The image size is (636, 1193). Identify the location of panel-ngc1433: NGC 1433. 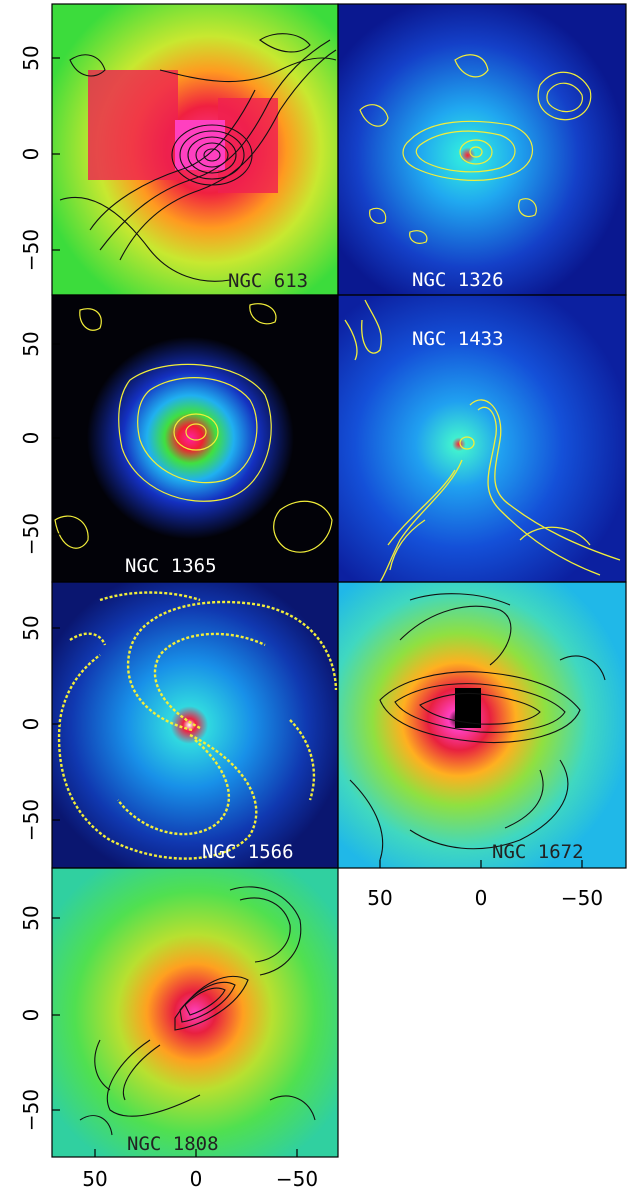
(482, 439).